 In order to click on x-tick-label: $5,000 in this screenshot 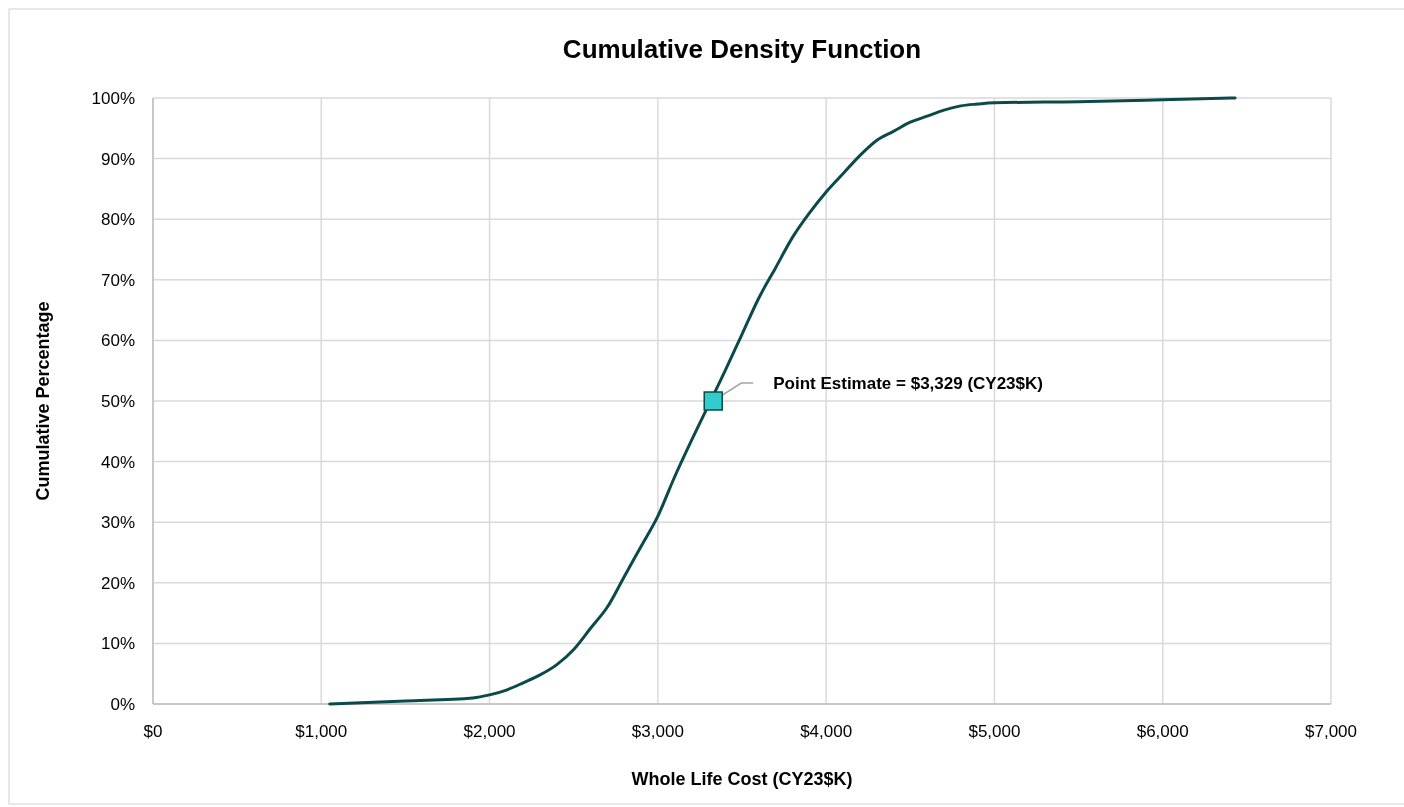, I will do `click(994, 731)`.